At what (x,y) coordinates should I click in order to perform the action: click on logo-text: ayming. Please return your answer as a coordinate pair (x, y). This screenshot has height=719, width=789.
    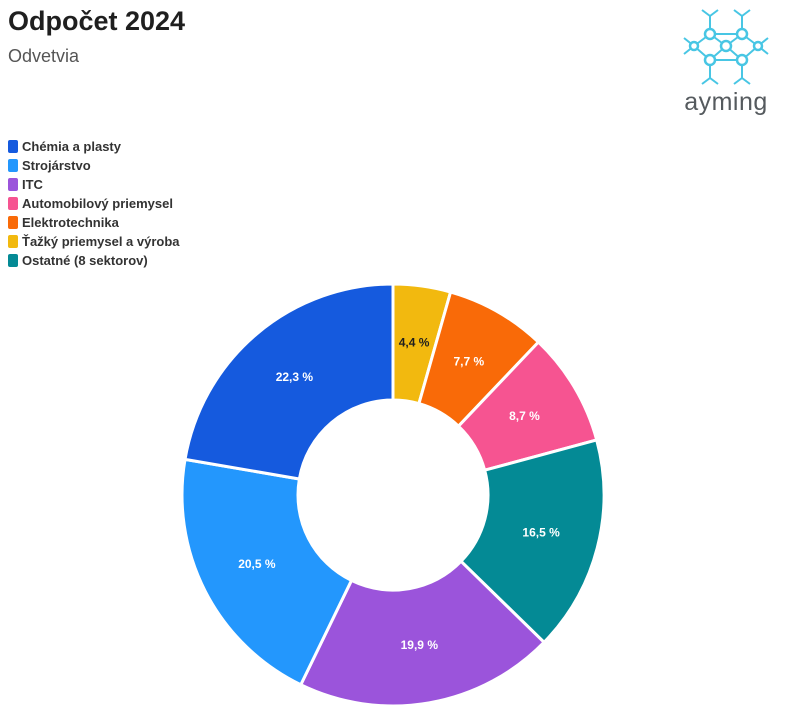
    Looking at the image, I should click on (726, 102).